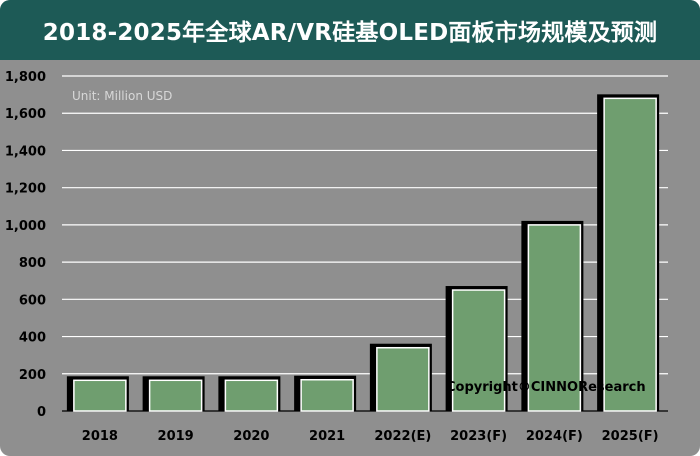 This screenshot has width=700, height=456. I want to click on x-tick-label: 2020, so click(251, 436).